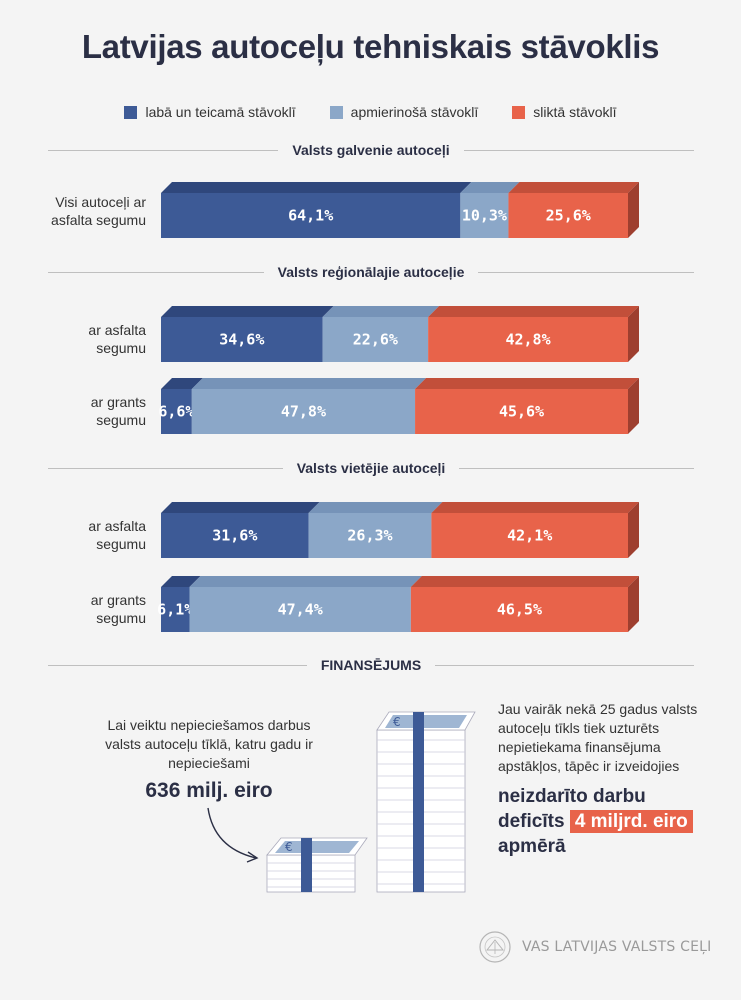 The width and height of the screenshot is (741, 1000). What do you see at coordinates (532, 846) in the screenshot?
I see `deficit-line-3: apmērā` at bounding box center [532, 846].